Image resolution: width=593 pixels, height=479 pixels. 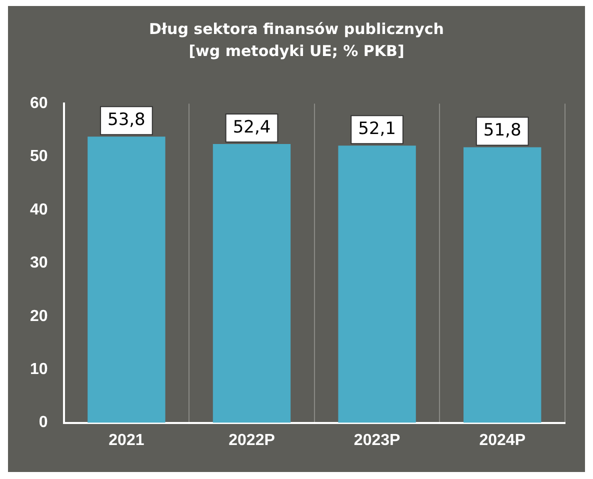 I want to click on data-label: 51,8, so click(x=502, y=130).